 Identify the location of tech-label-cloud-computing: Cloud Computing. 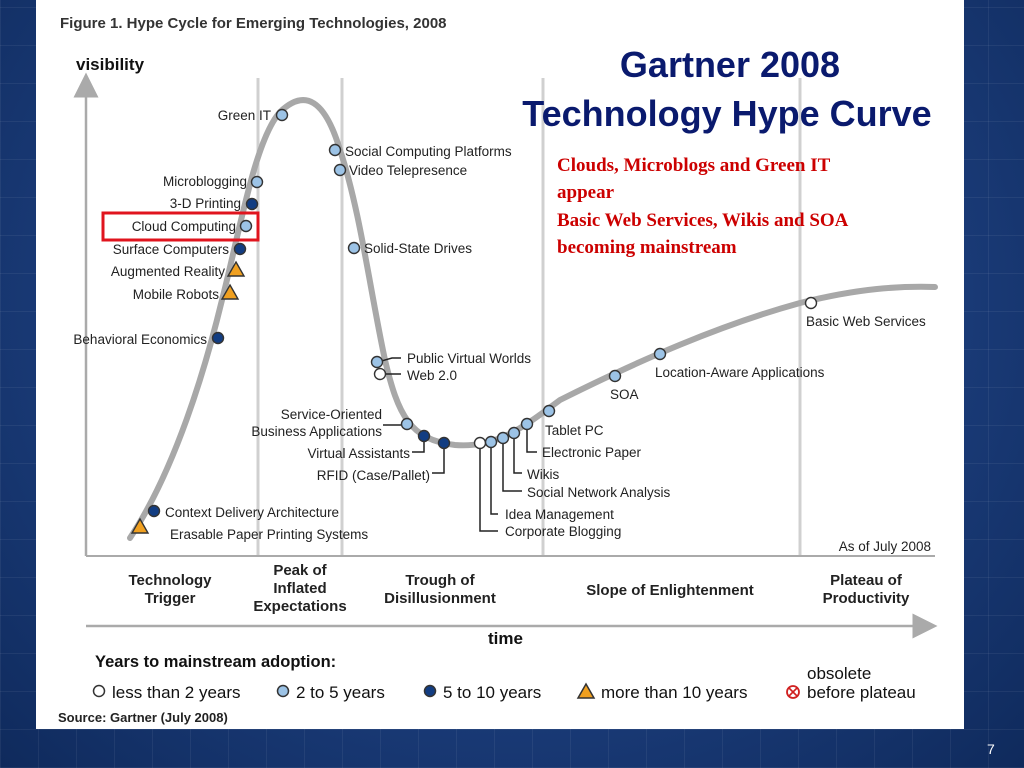
(184, 226).